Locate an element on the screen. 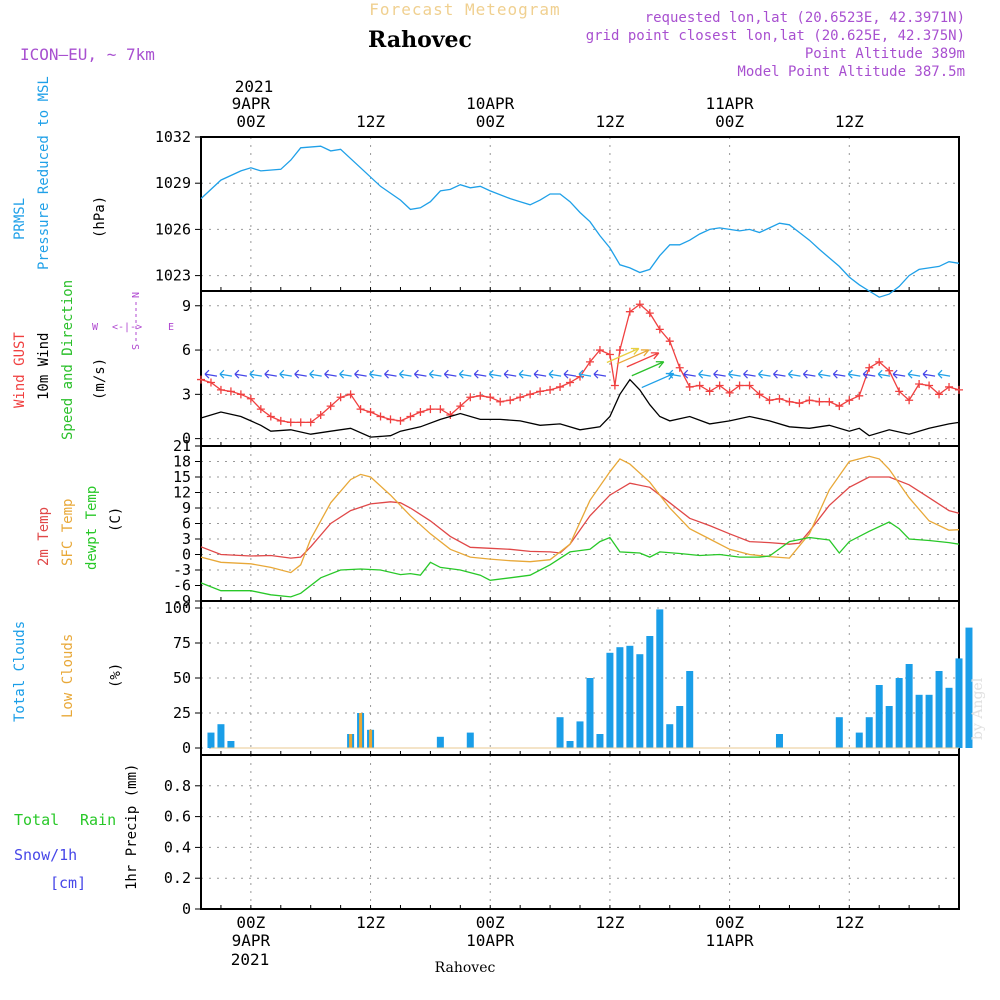 This screenshot has height=1000, width=1000. bottom-time-label: 00Z is located at coordinates (490, 922).